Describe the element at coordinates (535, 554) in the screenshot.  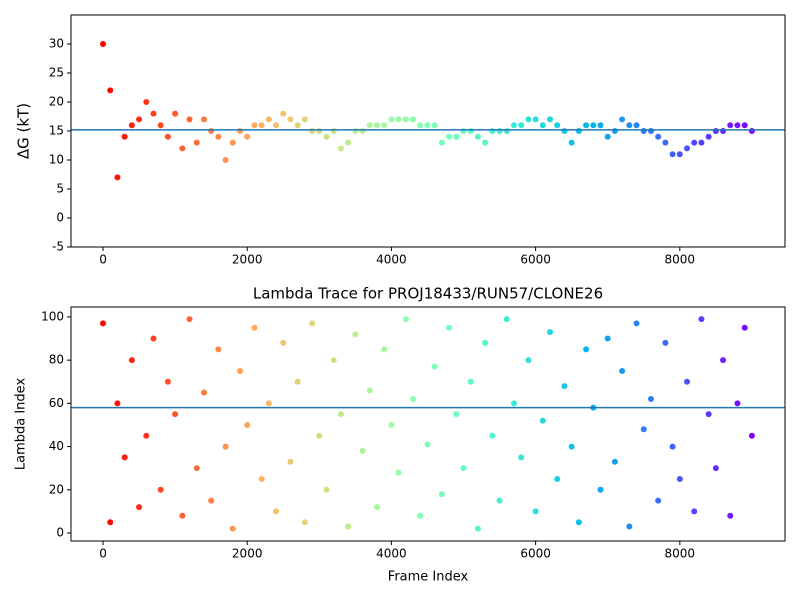
I see `x-tick-label: 6000` at that location.